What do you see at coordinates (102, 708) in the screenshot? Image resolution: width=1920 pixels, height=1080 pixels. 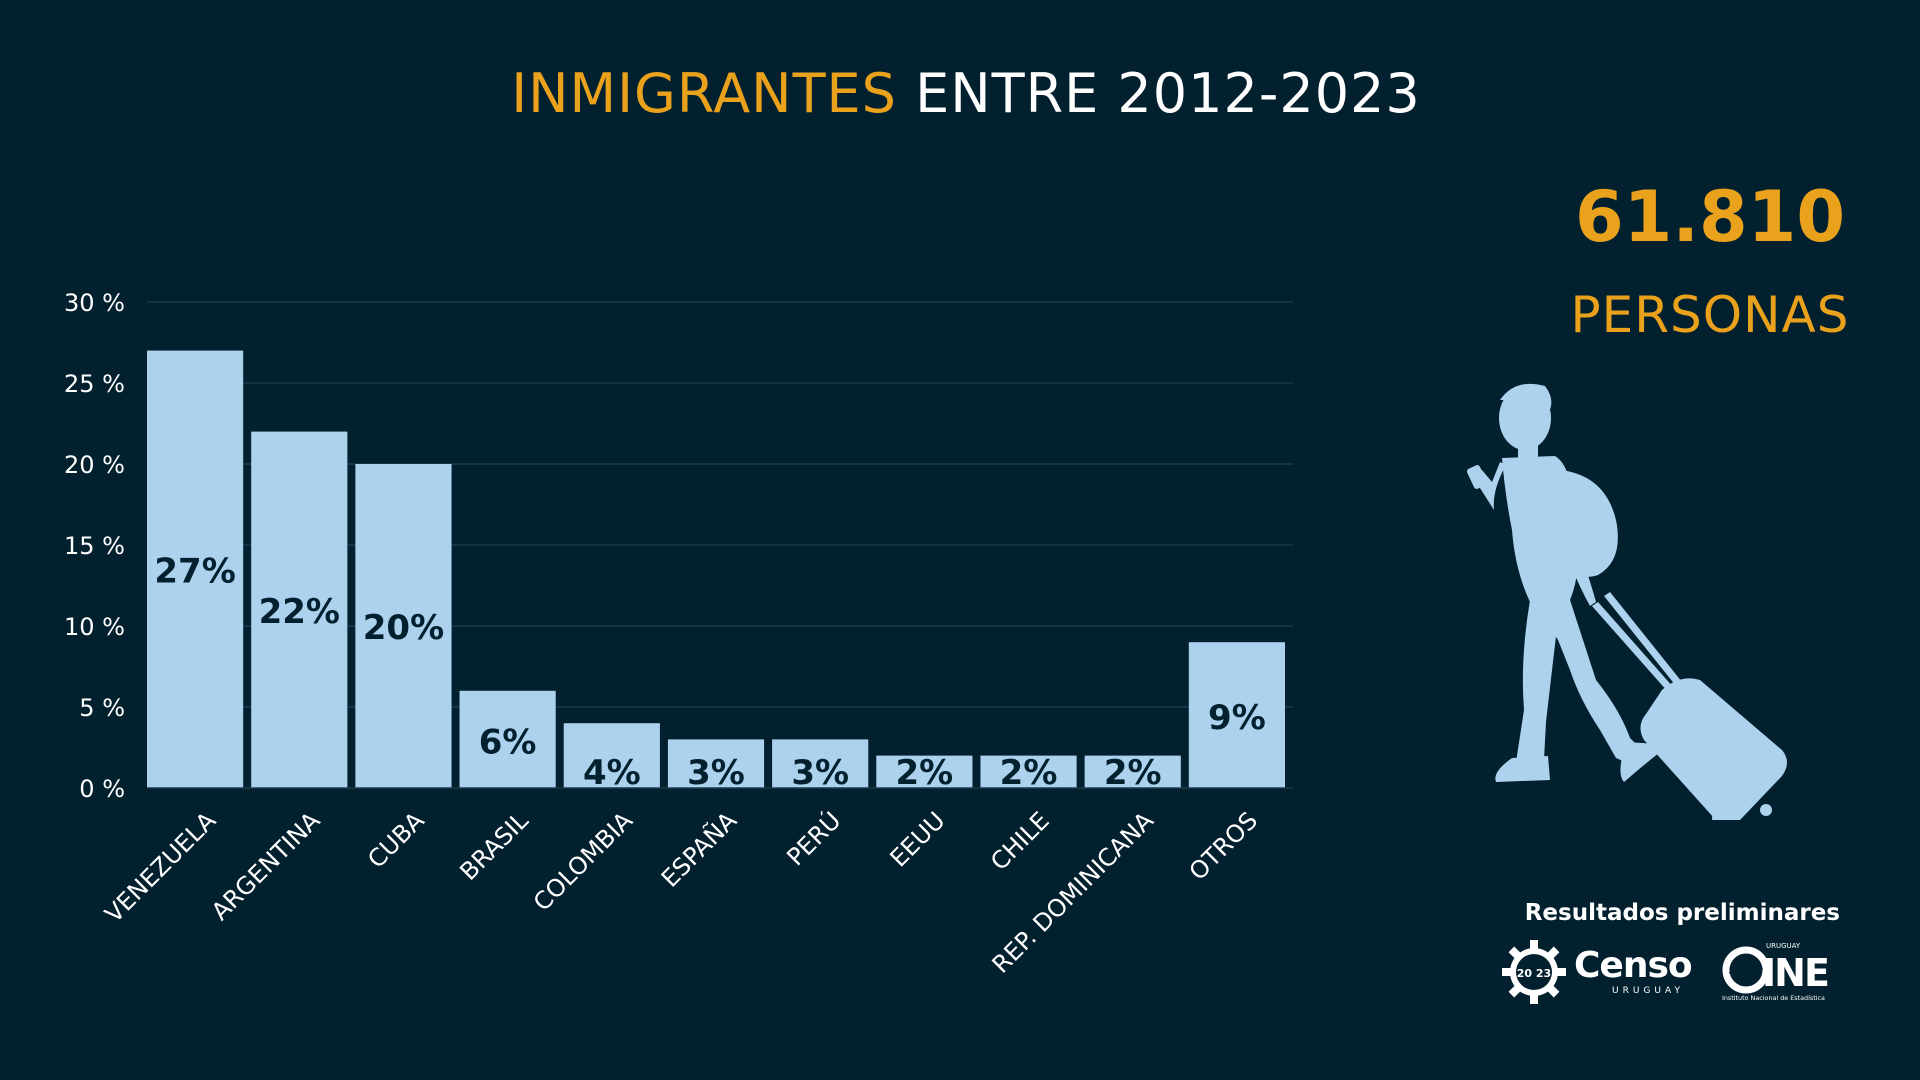 I see `y-tick-label: 5 %` at bounding box center [102, 708].